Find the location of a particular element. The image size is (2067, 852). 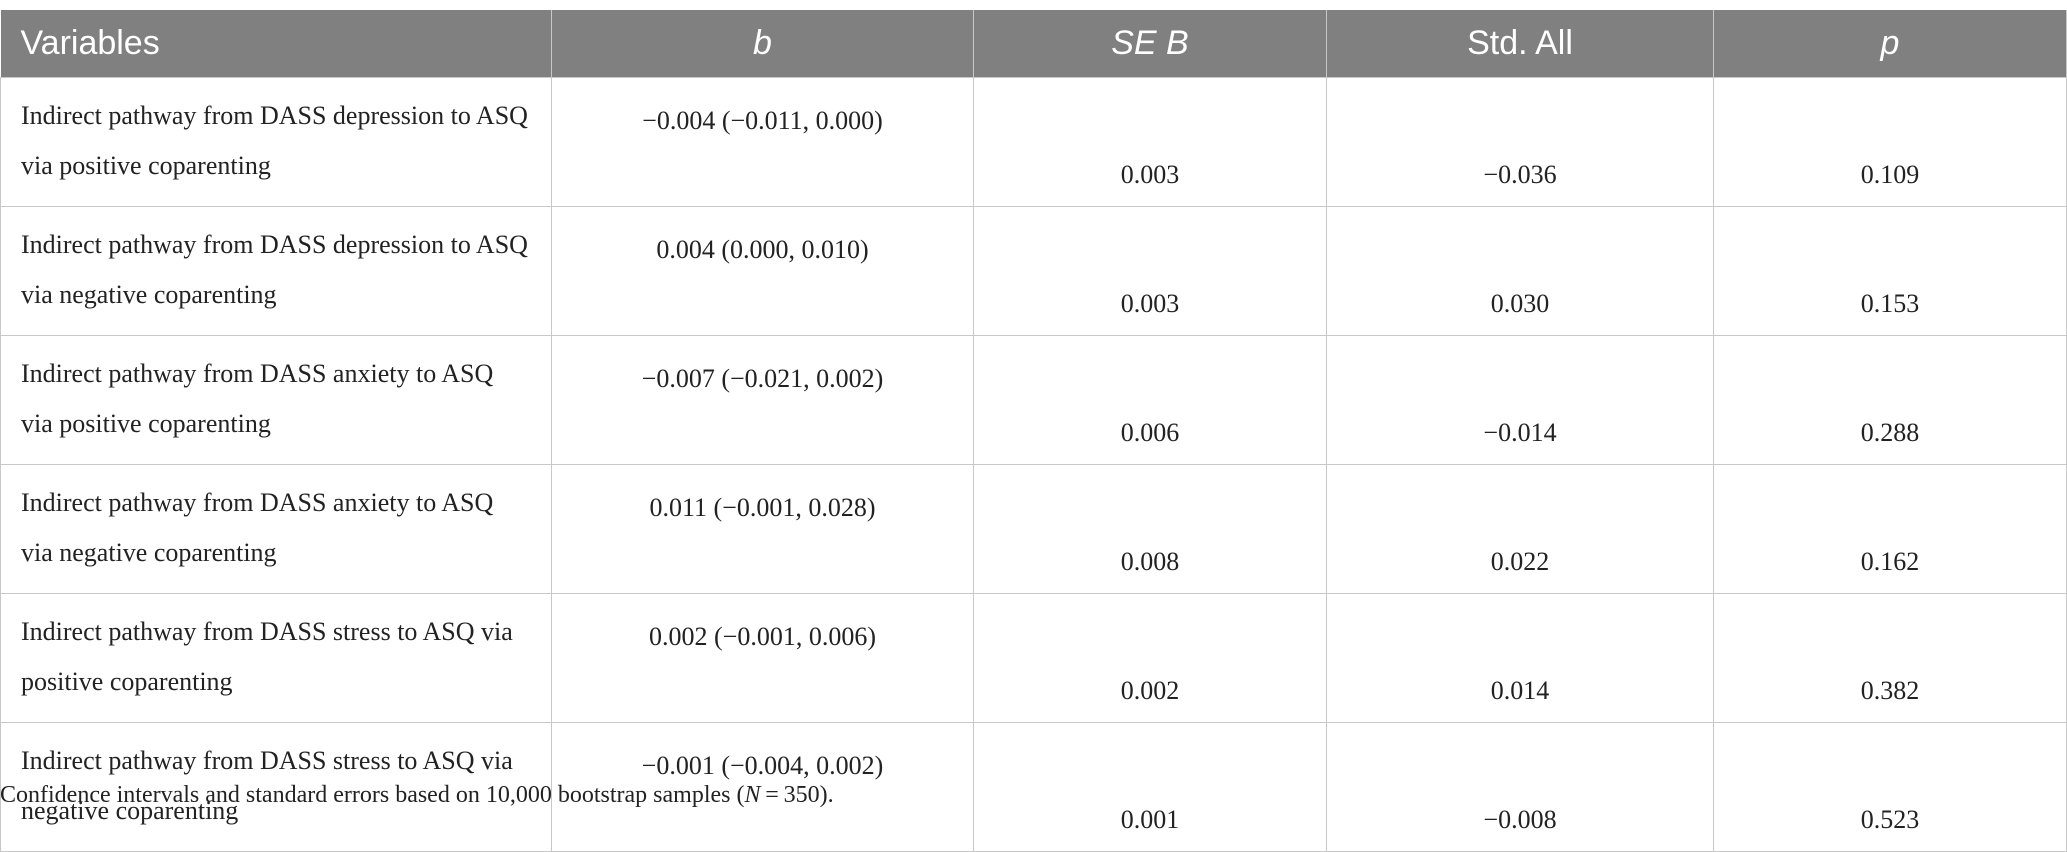

header-cell: b is located at coordinates (762, 44).